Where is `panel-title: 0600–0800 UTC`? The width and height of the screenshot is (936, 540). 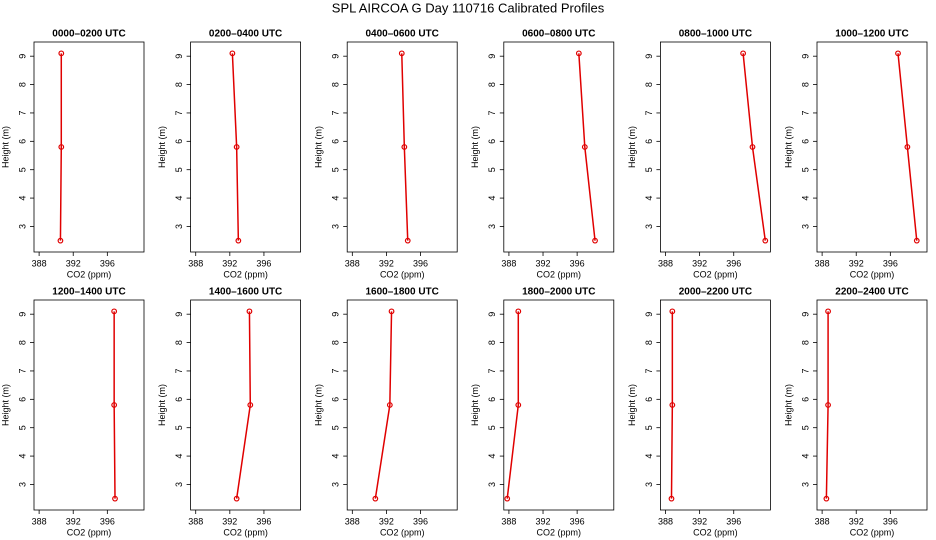
panel-title: 0600–0800 UTC is located at coordinates (558, 34).